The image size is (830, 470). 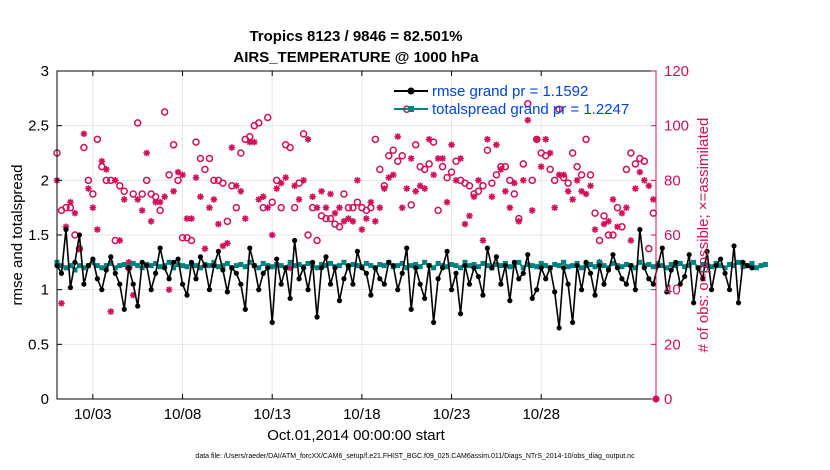 I want to click on x-tick-label: 10/13, so click(x=272, y=414).